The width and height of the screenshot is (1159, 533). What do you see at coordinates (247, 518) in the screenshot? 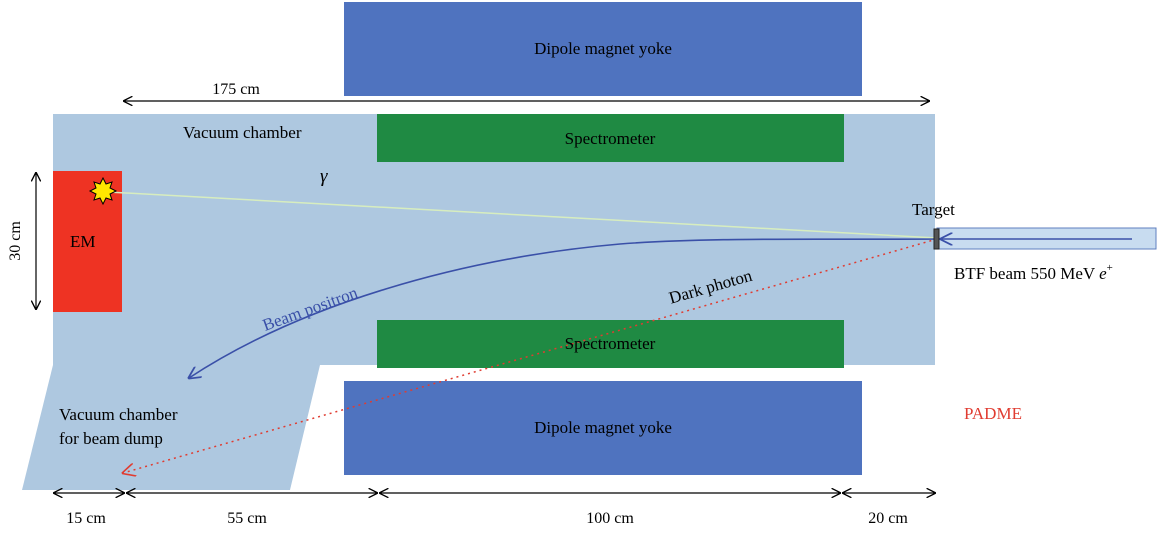
I see `dimension-label-55: 55 cm` at bounding box center [247, 518].